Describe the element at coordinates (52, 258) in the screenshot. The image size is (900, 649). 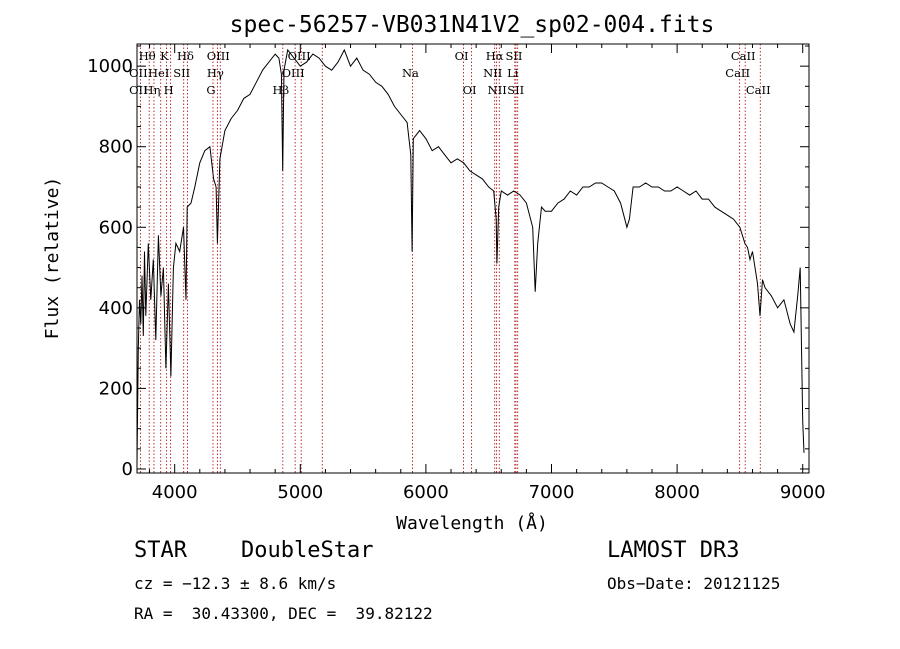
I see `y-axis-label: Flux (relative)` at that location.